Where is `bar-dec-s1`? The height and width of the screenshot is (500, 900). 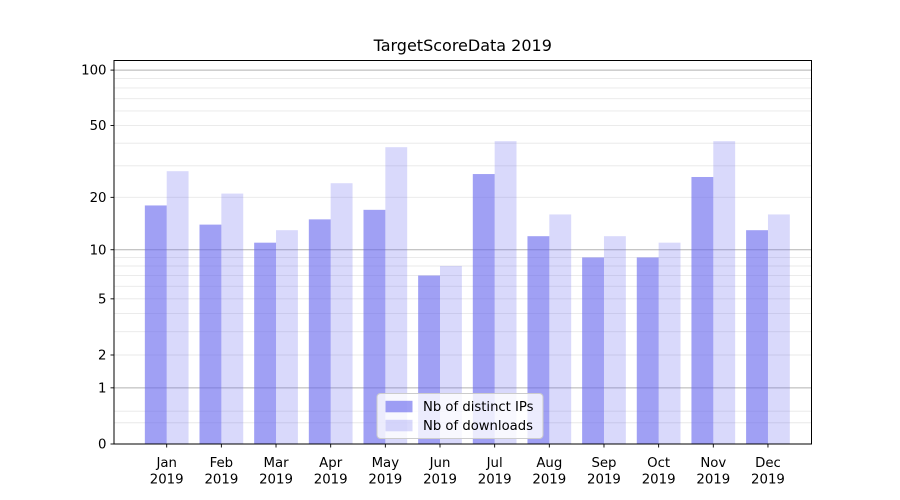 bar-dec-s1 is located at coordinates (778, 329).